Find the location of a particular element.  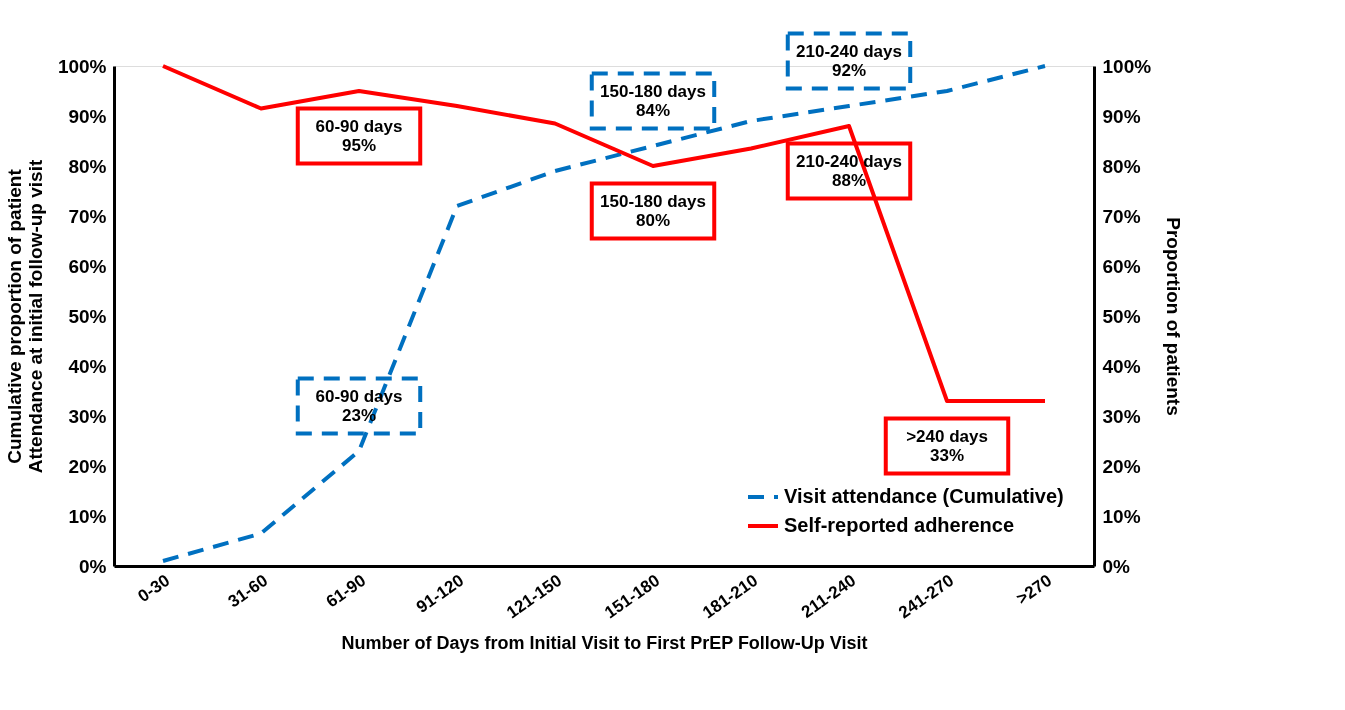

y-tick-label: 10% is located at coordinates (87, 516).